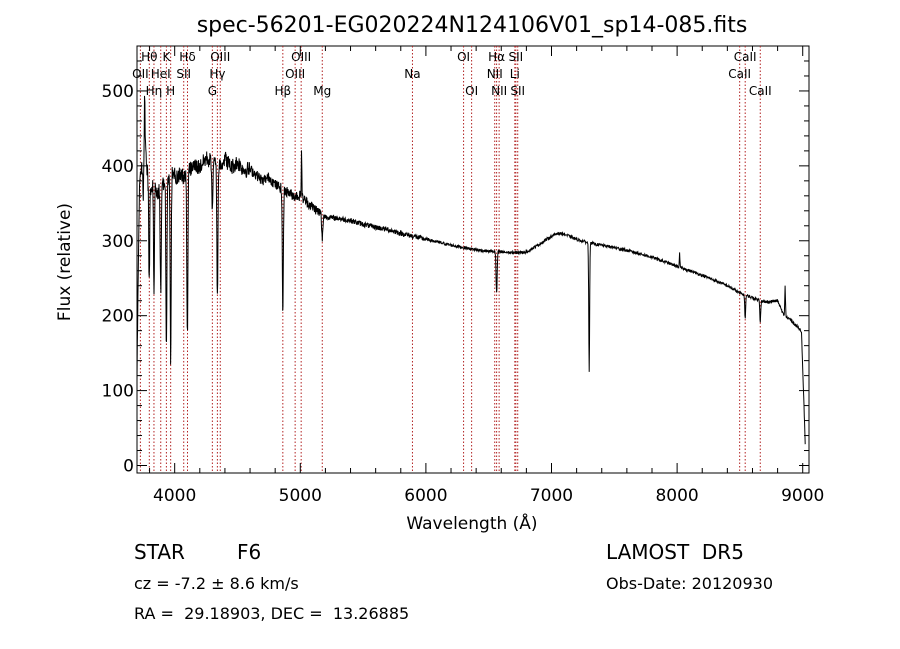  I want to click on y-tick-label: 200, so click(118, 317).